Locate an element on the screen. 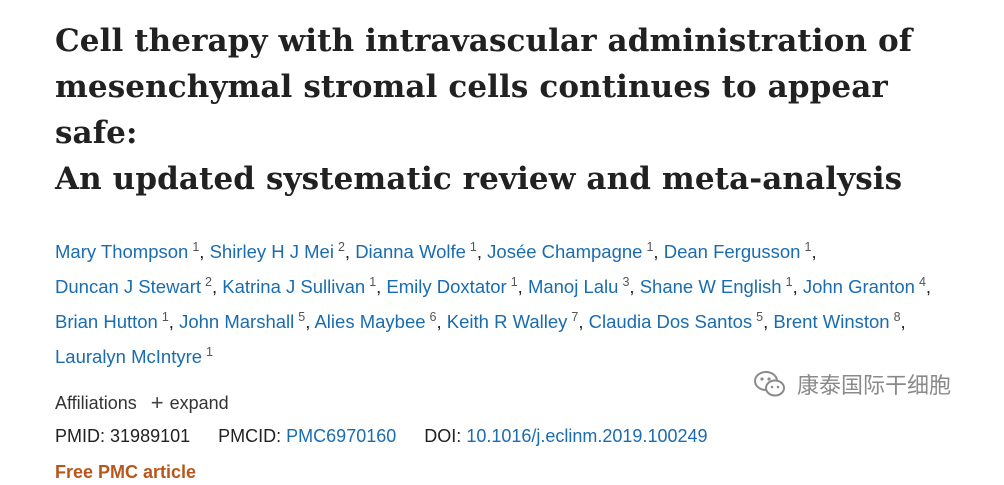 The height and width of the screenshot is (485, 1004). expand-affiliations-button: + expand is located at coordinates (190, 403).